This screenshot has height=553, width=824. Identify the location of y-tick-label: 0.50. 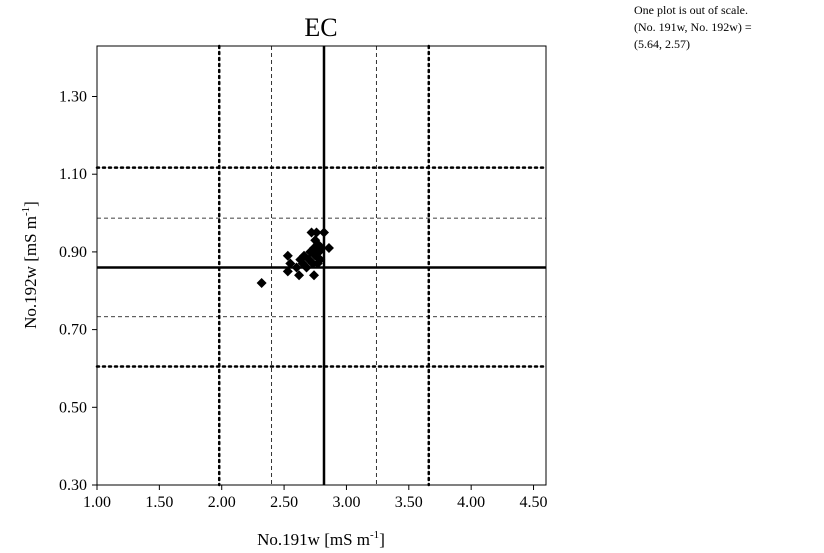
(73, 407).